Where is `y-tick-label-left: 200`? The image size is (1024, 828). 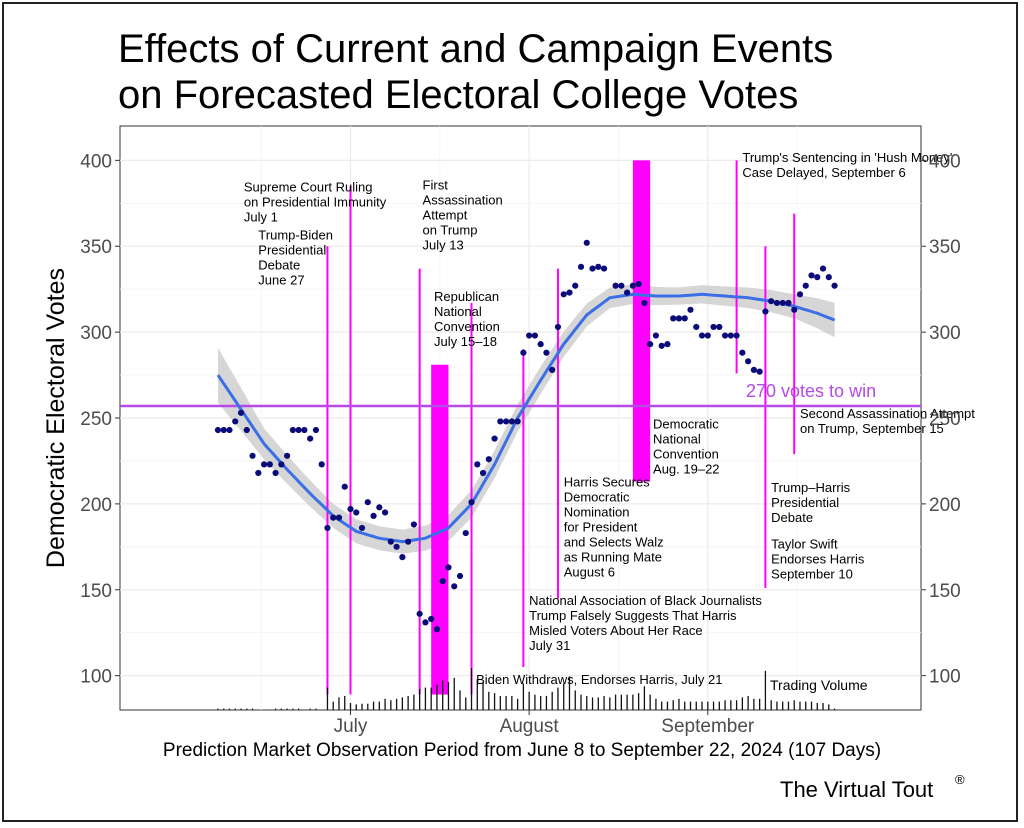 y-tick-label-left: 200 is located at coordinates (96, 505).